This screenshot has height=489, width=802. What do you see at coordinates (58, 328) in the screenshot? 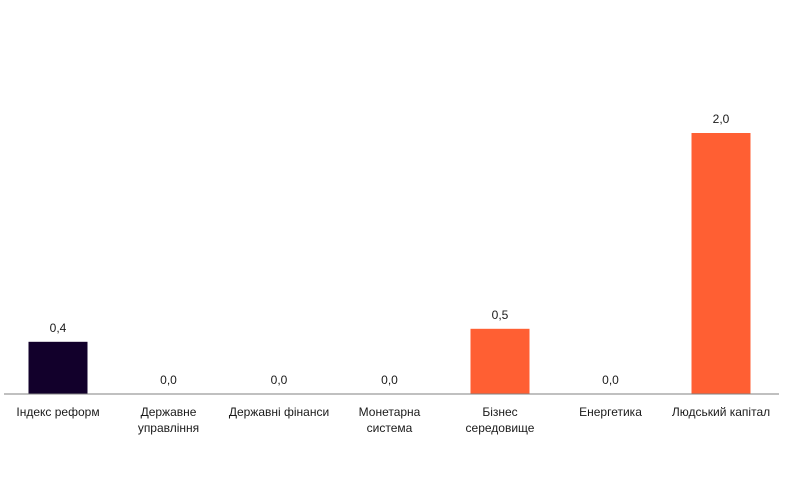
I see `value-label-0: 0,4` at bounding box center [58, 328].